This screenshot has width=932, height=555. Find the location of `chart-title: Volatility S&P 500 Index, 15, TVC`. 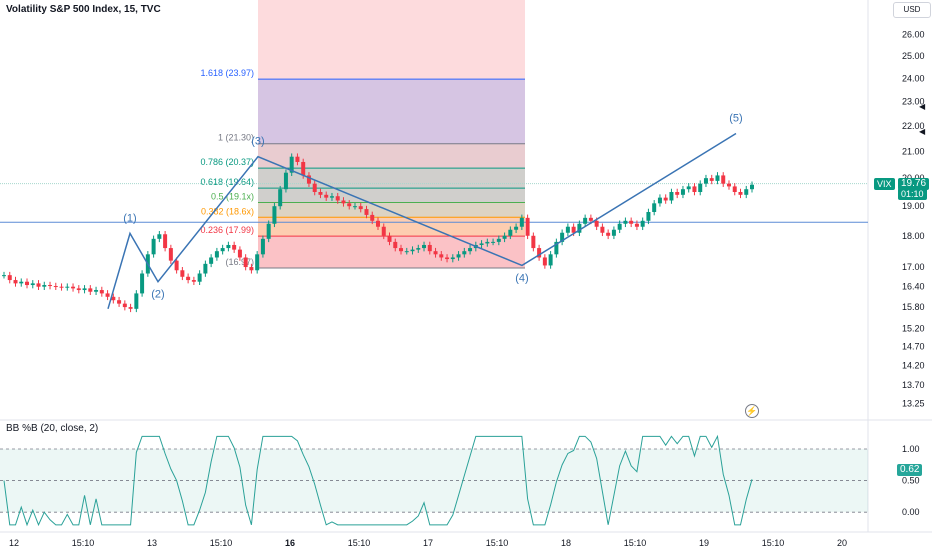

chart-title: Volatility S&P 500 Index, 15, TVC is located at coordinates (83, 9).